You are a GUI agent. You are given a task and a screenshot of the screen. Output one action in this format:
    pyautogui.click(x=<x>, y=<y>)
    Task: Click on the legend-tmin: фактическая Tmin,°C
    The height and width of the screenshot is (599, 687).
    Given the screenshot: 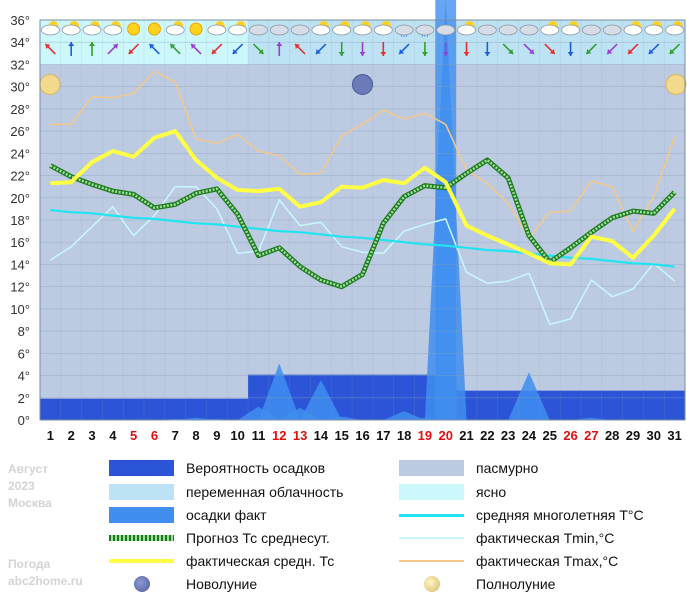 What is the action you would take?
    pyautogui.click(x=506, y=538)
    